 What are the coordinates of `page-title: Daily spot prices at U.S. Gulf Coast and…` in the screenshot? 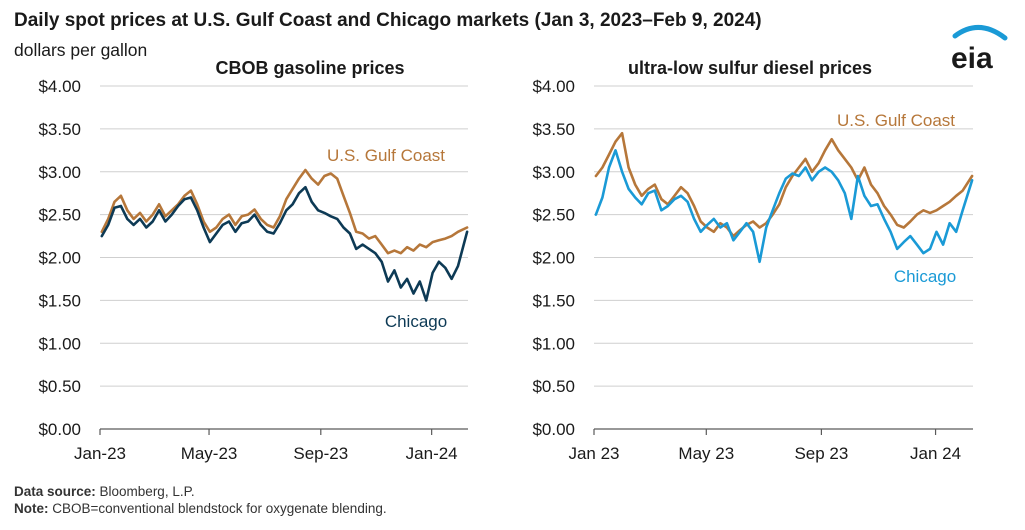 It's located at (388, 20).